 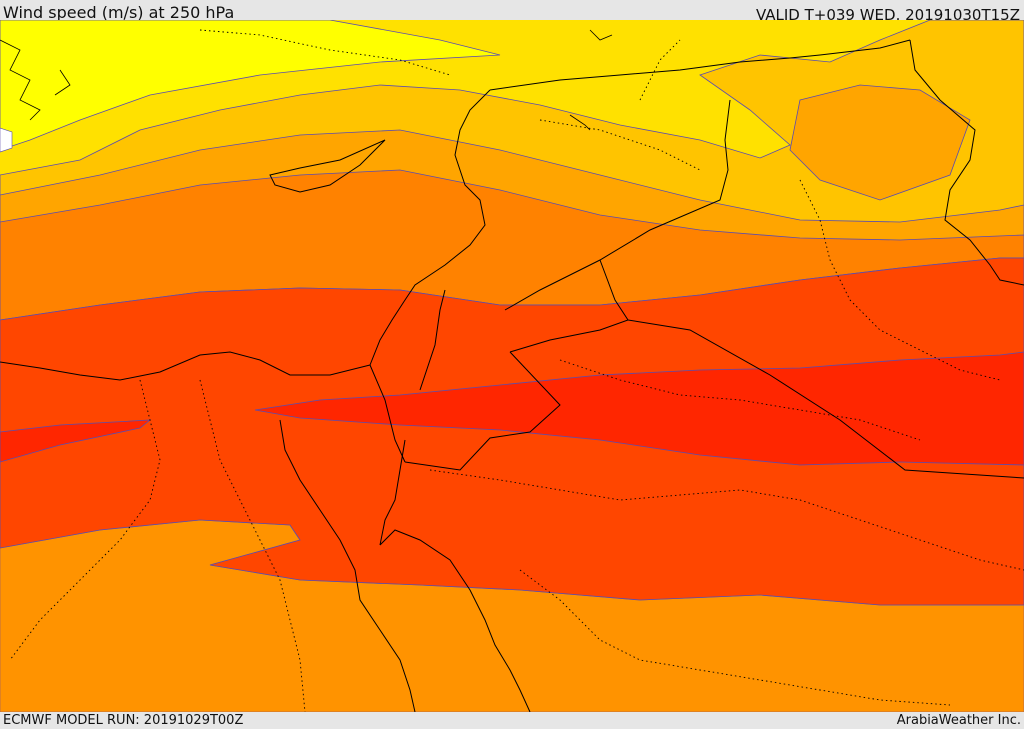 What do you see at coordinates (569, 306) in the screenshot?
I see `iraq-jordan-border` at bounding box center [569, 306].